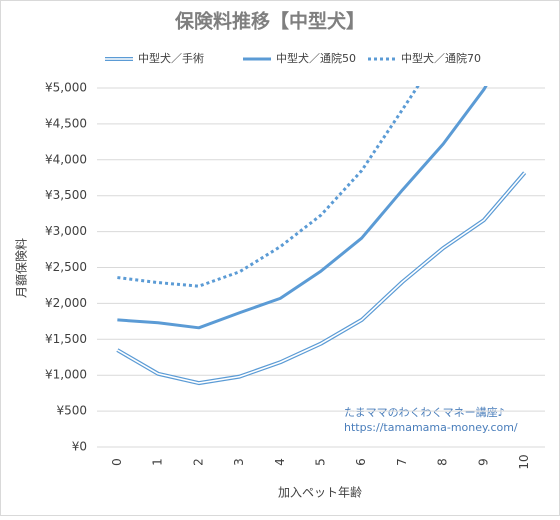 This screenshot has width=560, height=520. I want to click on x-tick-label: 9, so click(483, 462).